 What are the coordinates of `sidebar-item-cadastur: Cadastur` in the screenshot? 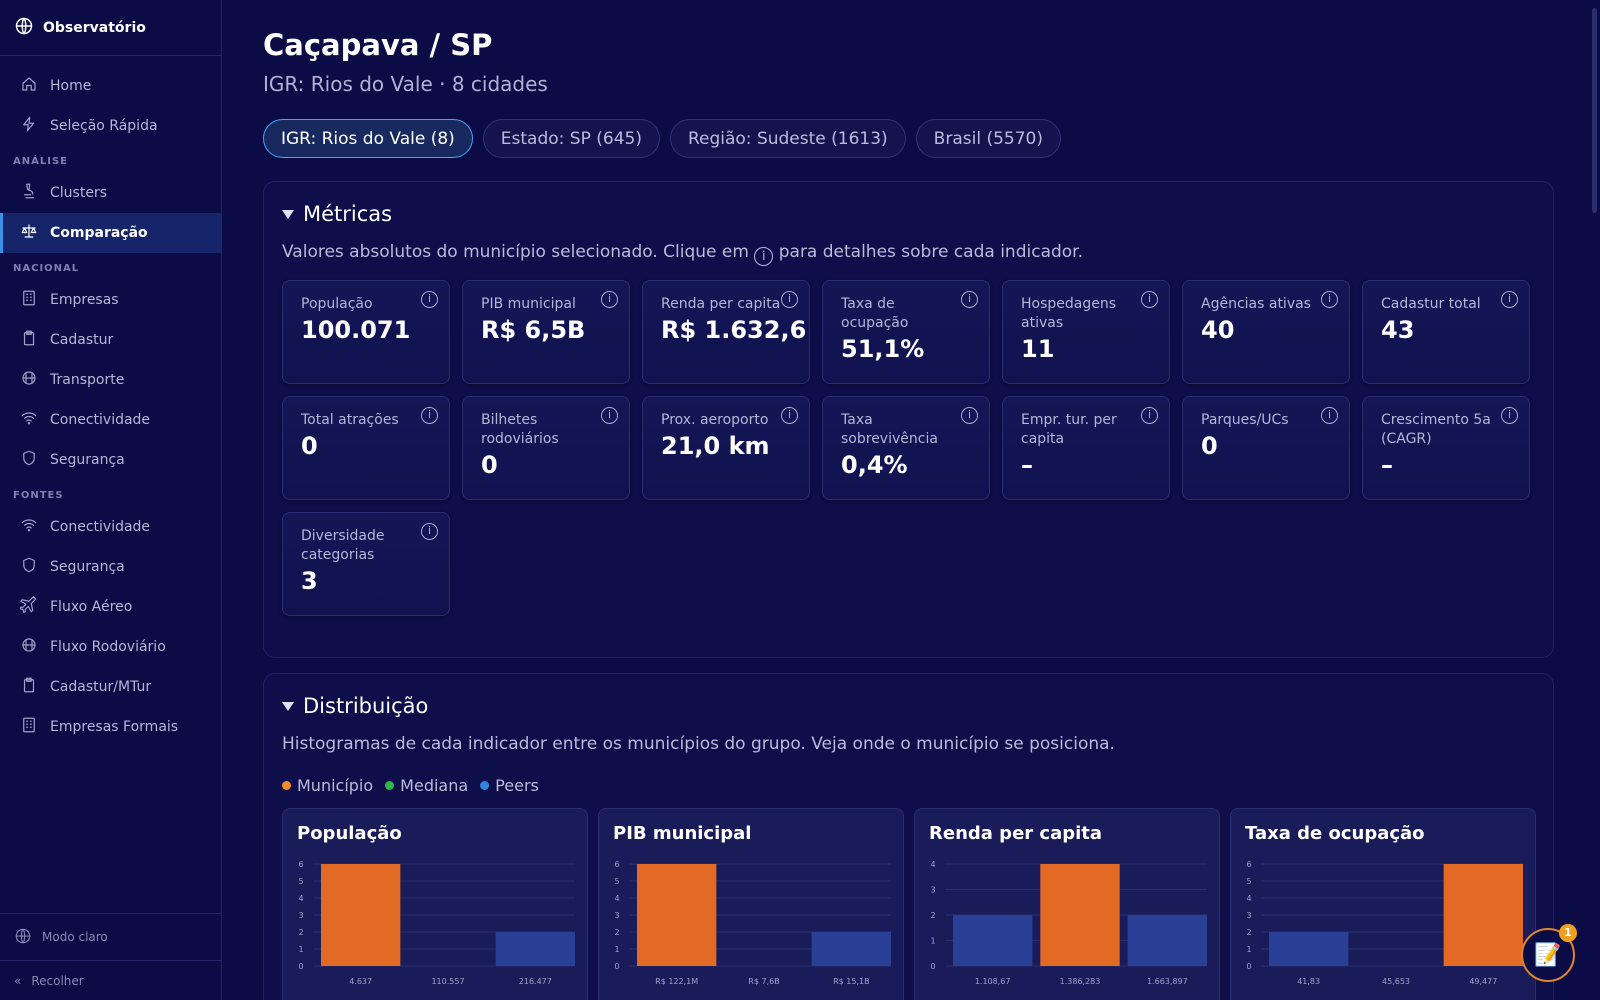 It's located at (110, 340).